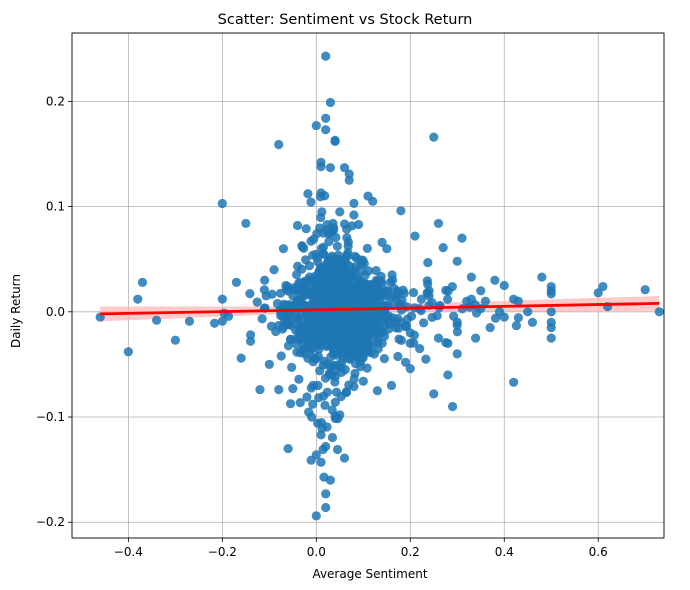 The image size is (690, 590). I want to click on x-tick-label: 0.0, so click(316, 552).